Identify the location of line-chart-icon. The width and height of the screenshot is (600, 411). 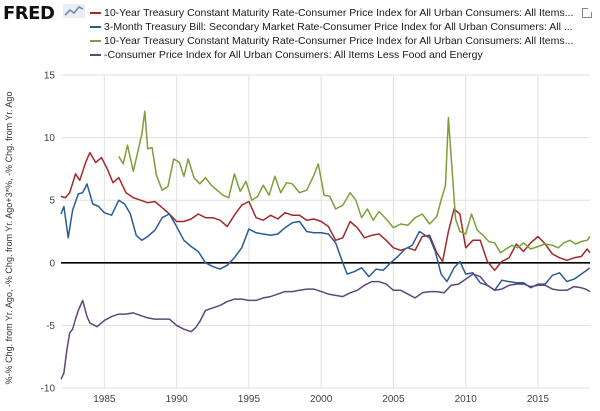
(74, 11).